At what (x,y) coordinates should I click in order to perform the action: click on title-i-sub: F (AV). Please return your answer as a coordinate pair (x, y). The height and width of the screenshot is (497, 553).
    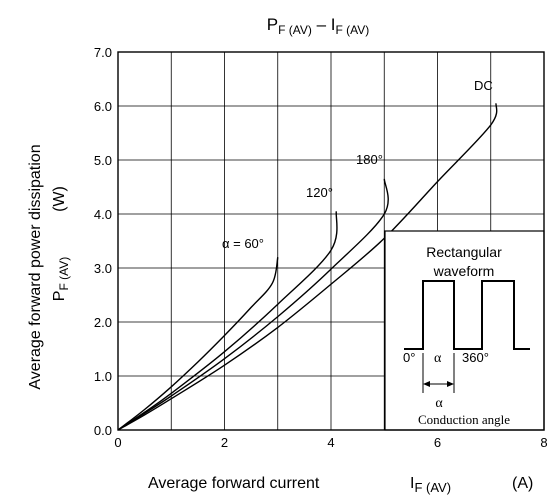
    Looking at the image, I should click on (352, 30).